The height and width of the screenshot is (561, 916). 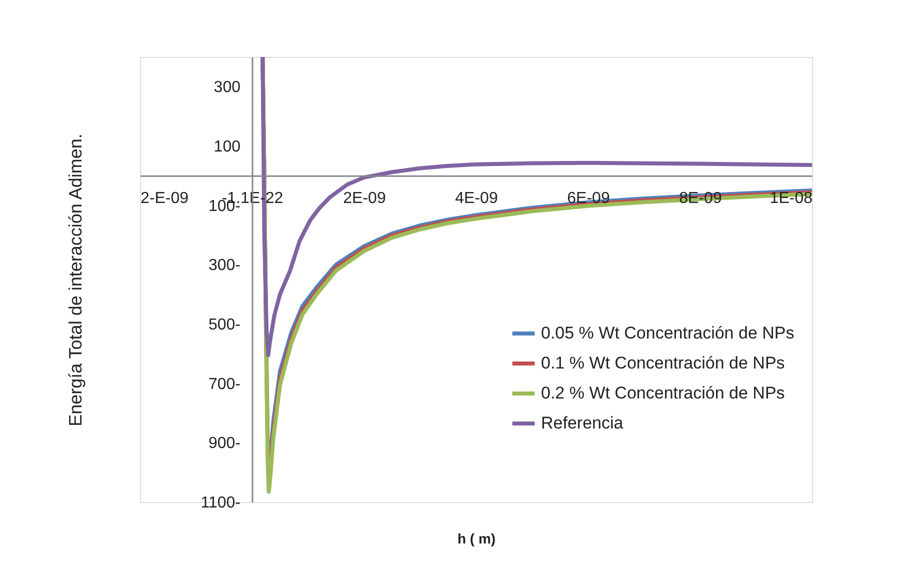 I want to click on y-tick-label: 1100-, so click(x=220, y=503).